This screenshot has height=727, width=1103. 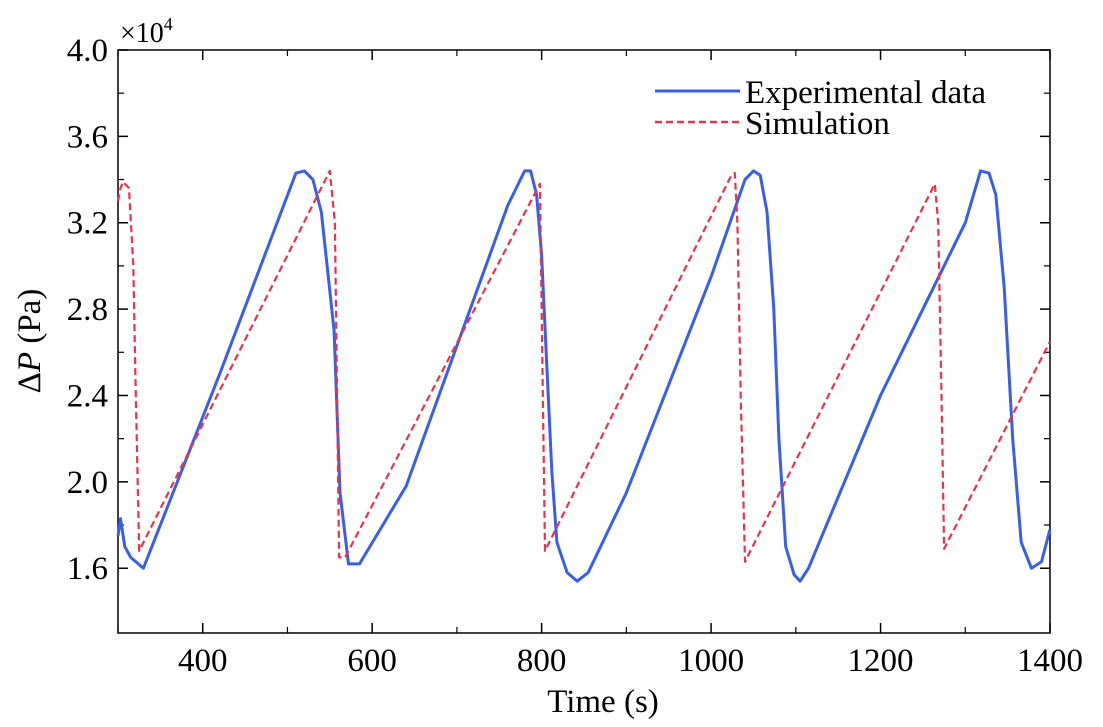 What do you see at coordinates (30, 362) in the screenshot?
I see `y-axis-title-var: P` at bounding box center [30, 362].